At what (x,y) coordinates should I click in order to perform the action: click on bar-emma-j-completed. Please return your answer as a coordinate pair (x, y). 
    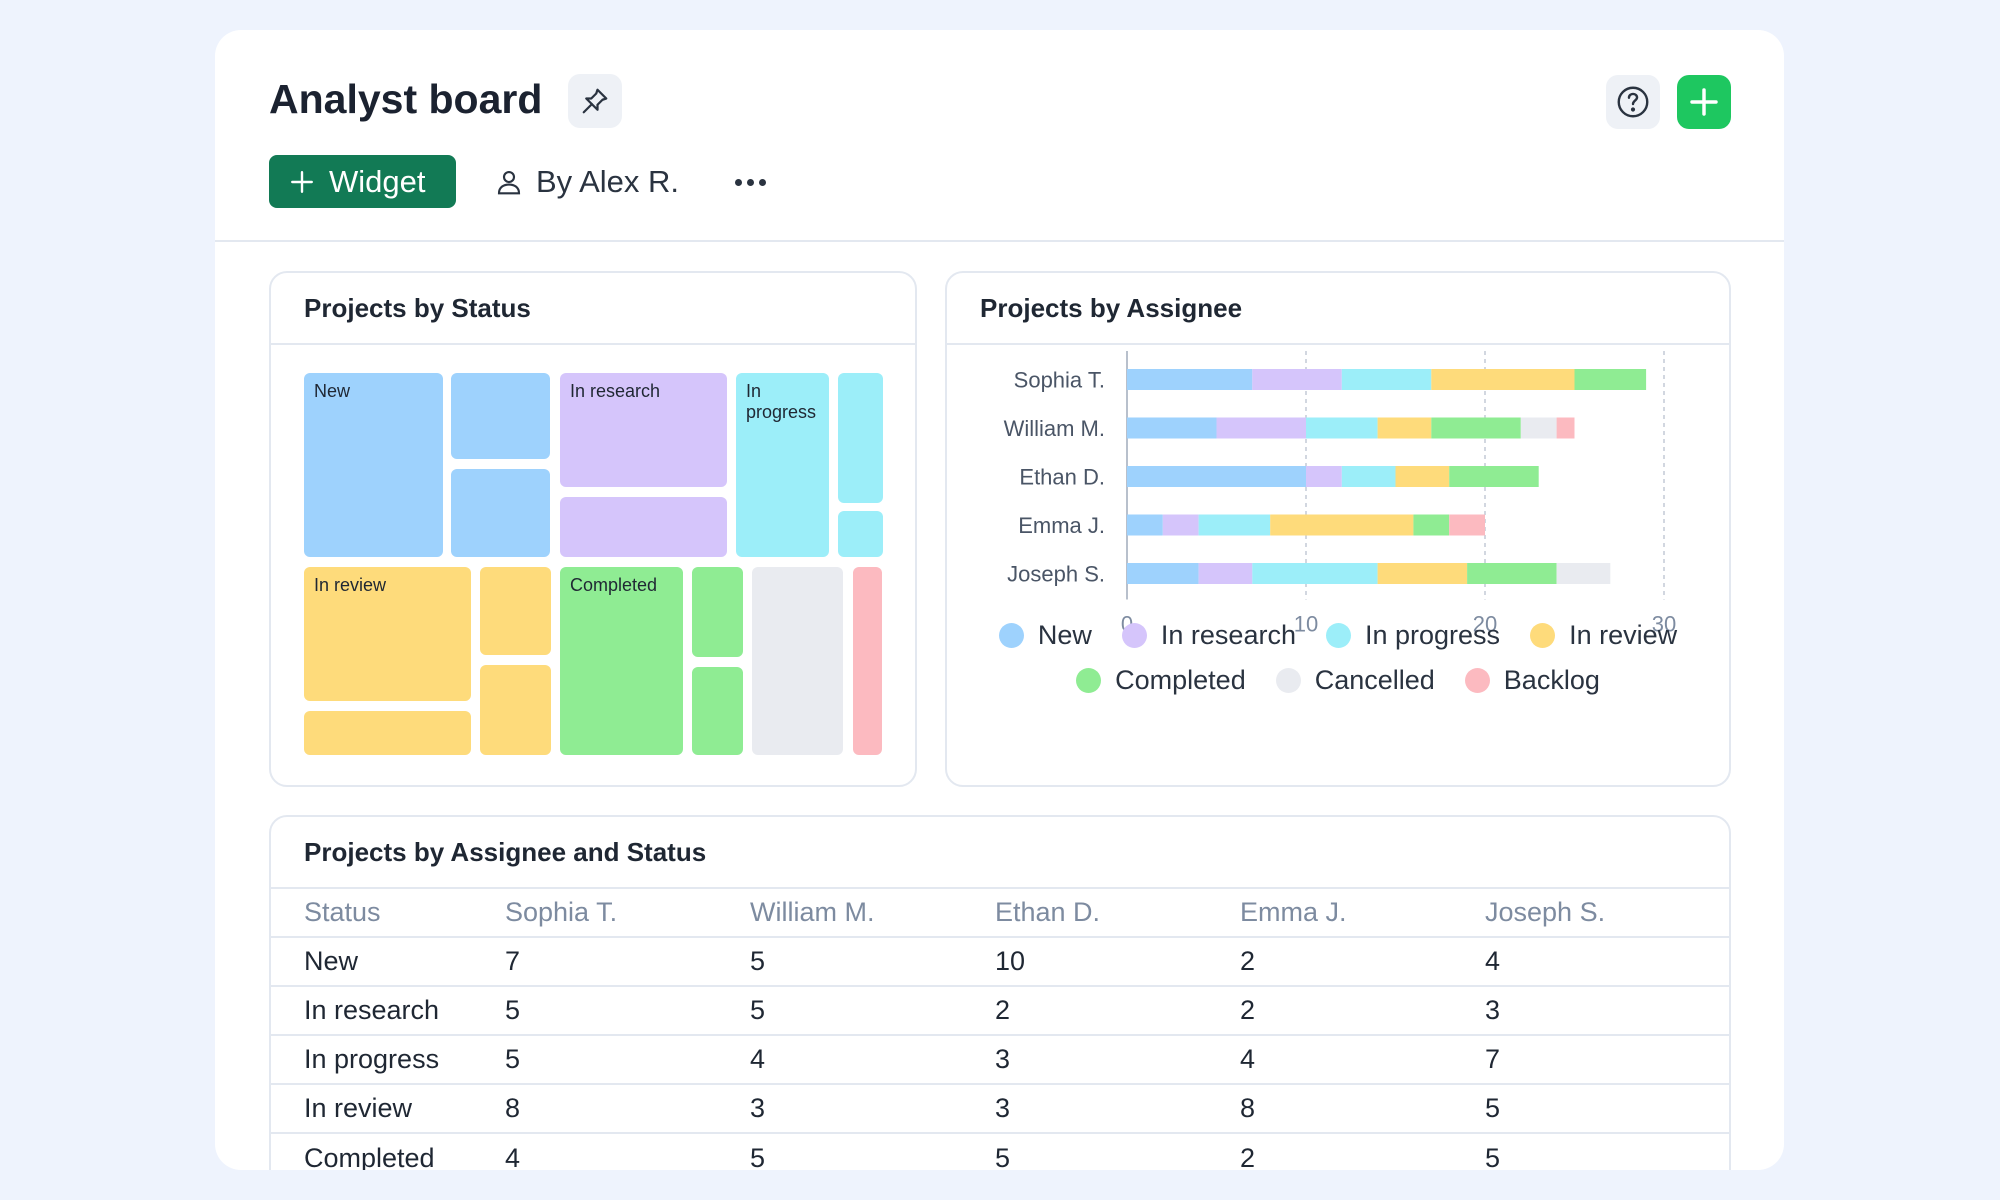
    Looking at the image, I should click on (1431, 525).